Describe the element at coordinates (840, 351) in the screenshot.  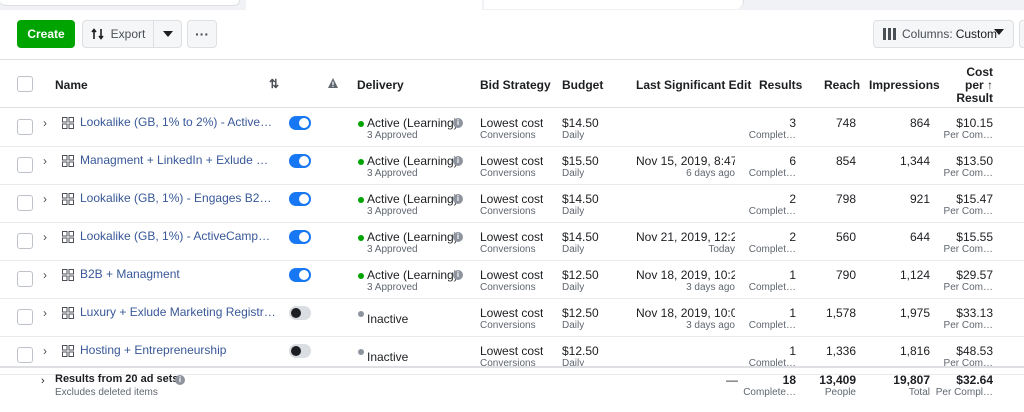
I see `reach-value: 1,336` at that location.